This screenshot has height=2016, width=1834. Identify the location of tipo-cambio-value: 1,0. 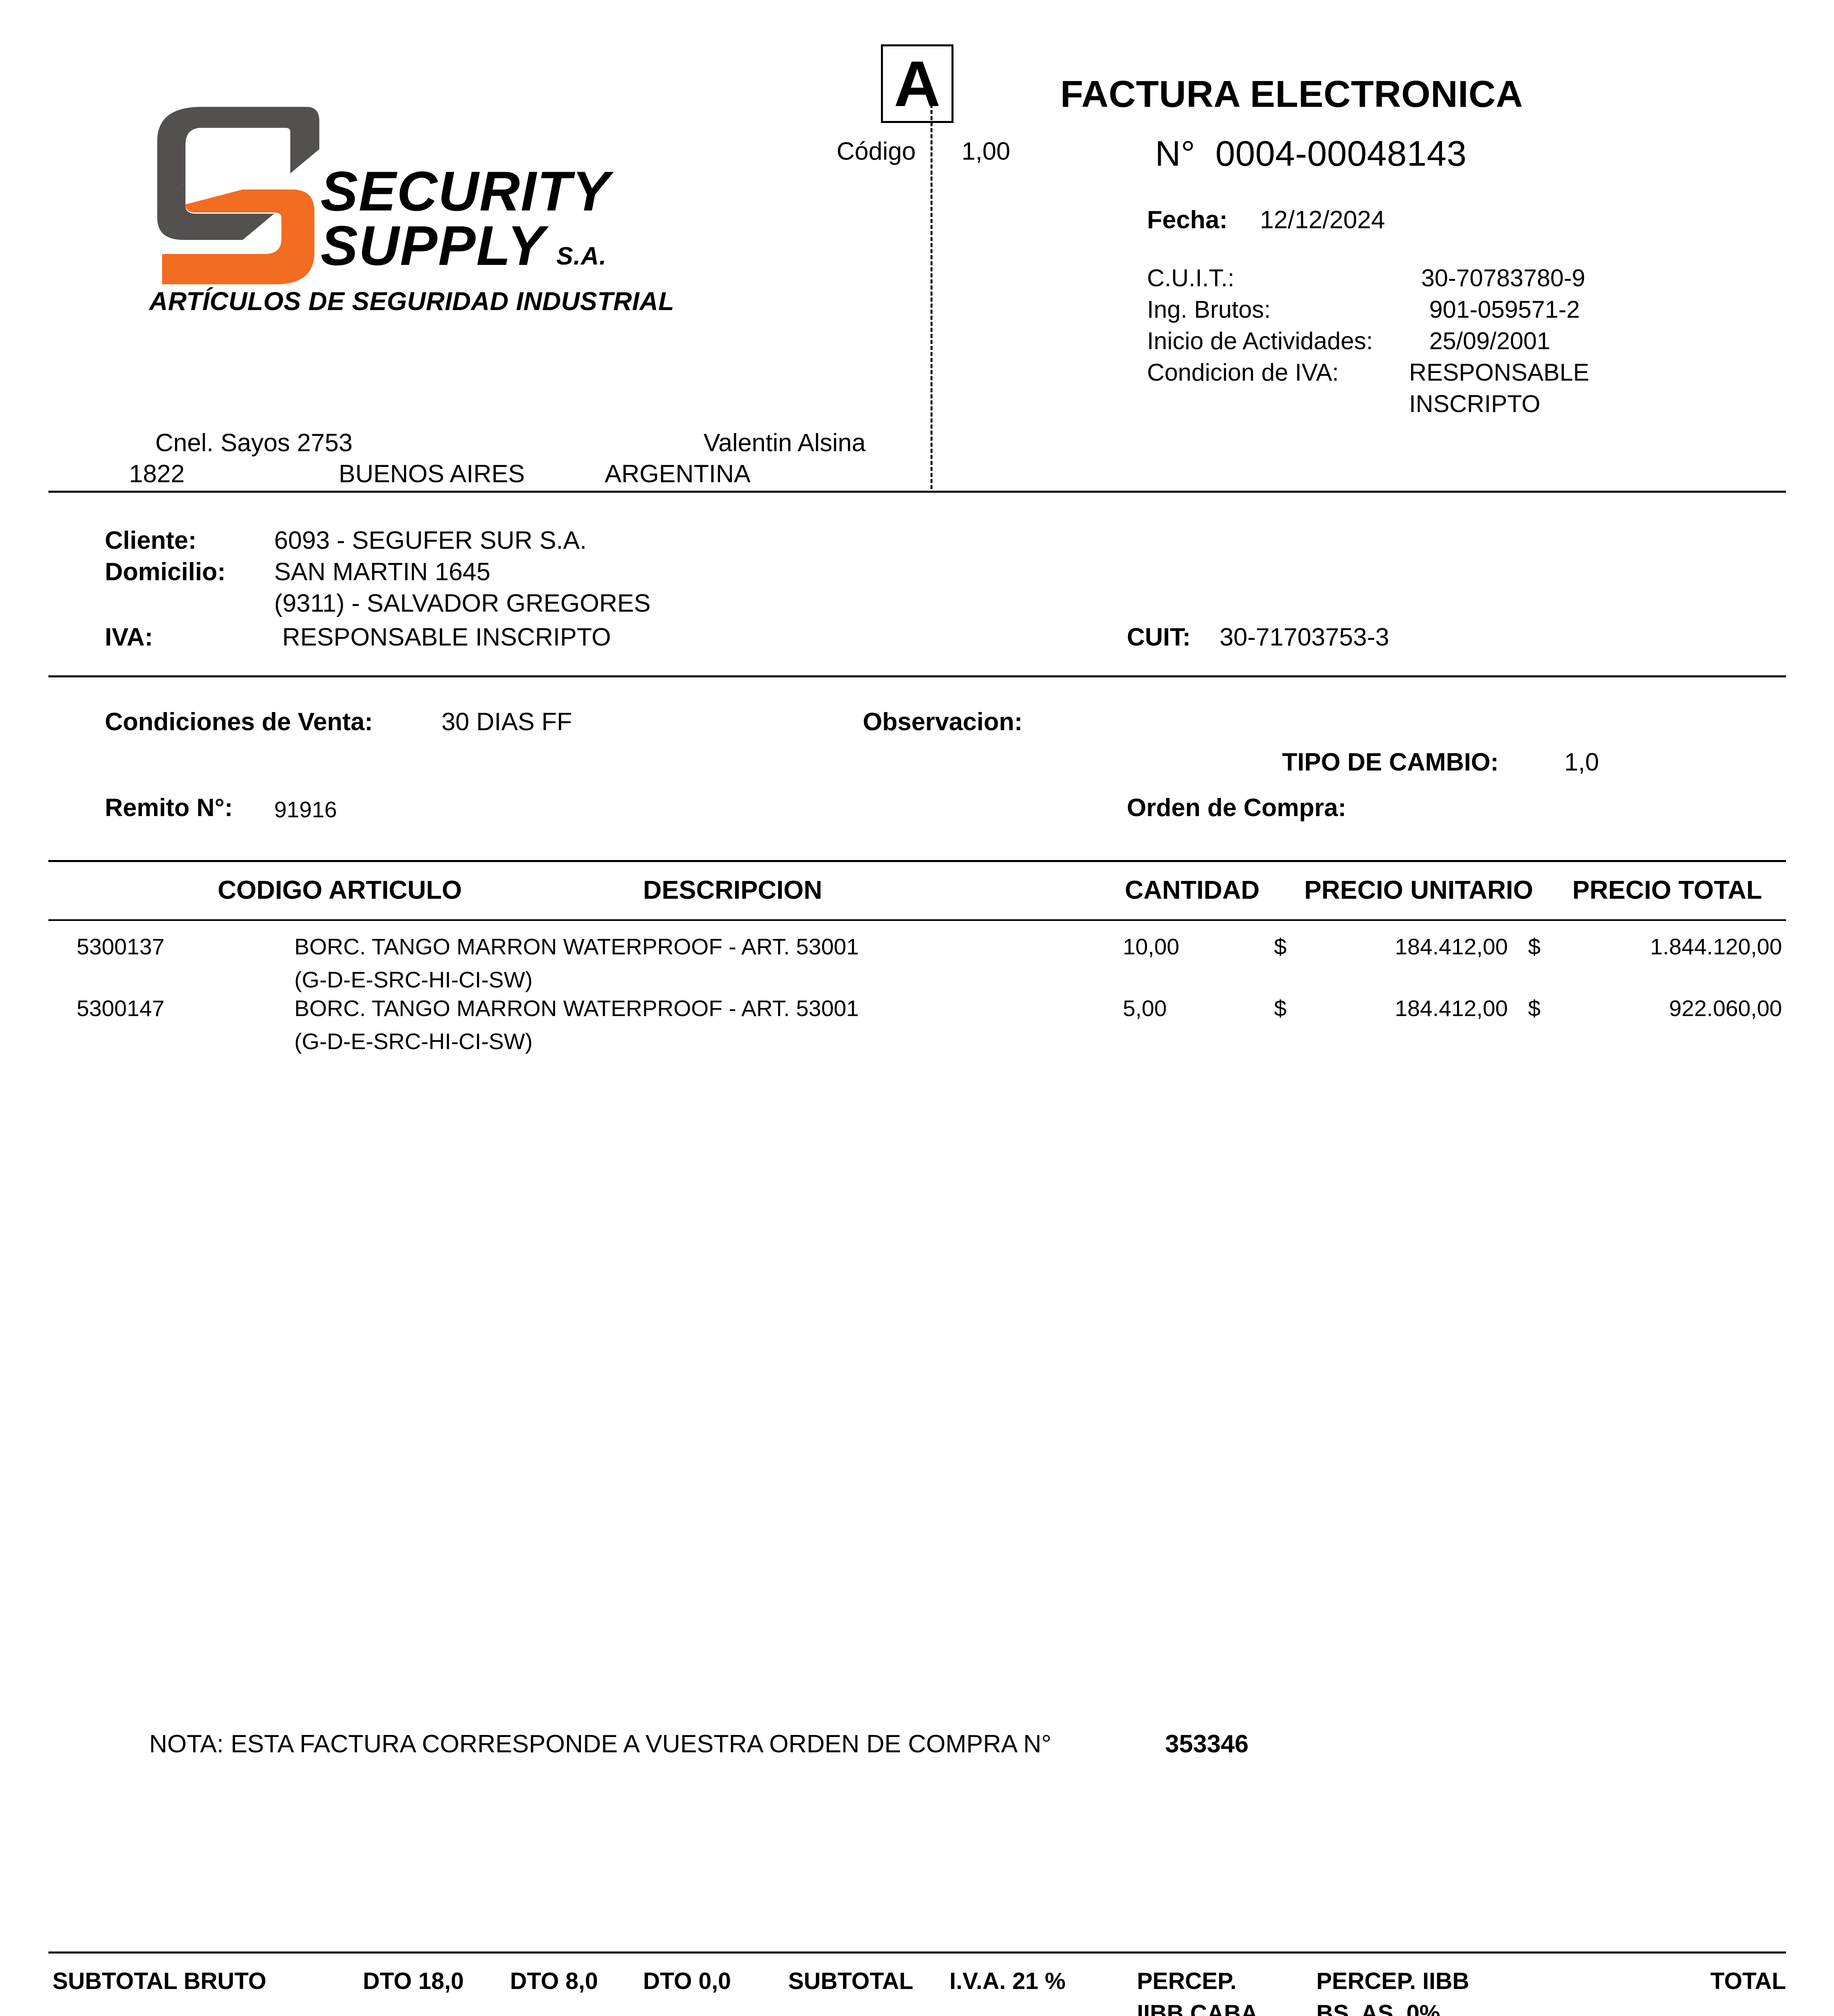
(1581, 762).